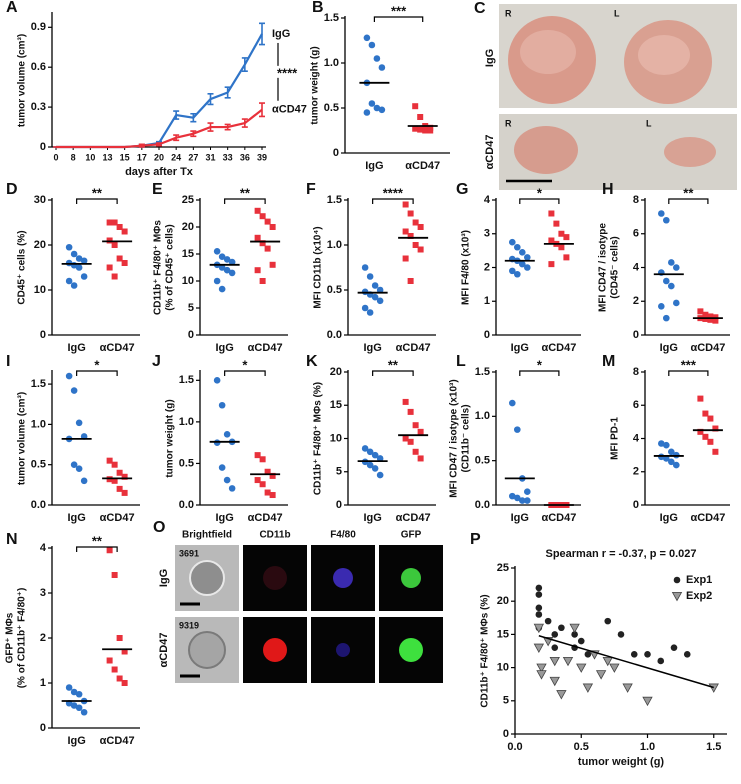 This screenshot has width=741, height=784. Describe the element at coordinates (621, 762) in the screenshot. I see `x-axis-label: tumor weight (g)` at that location.